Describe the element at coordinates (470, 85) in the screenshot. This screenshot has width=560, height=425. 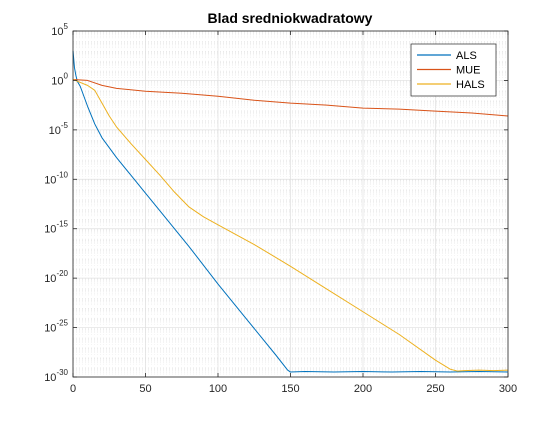
I see `legend-label-hals: HALS` at that location.